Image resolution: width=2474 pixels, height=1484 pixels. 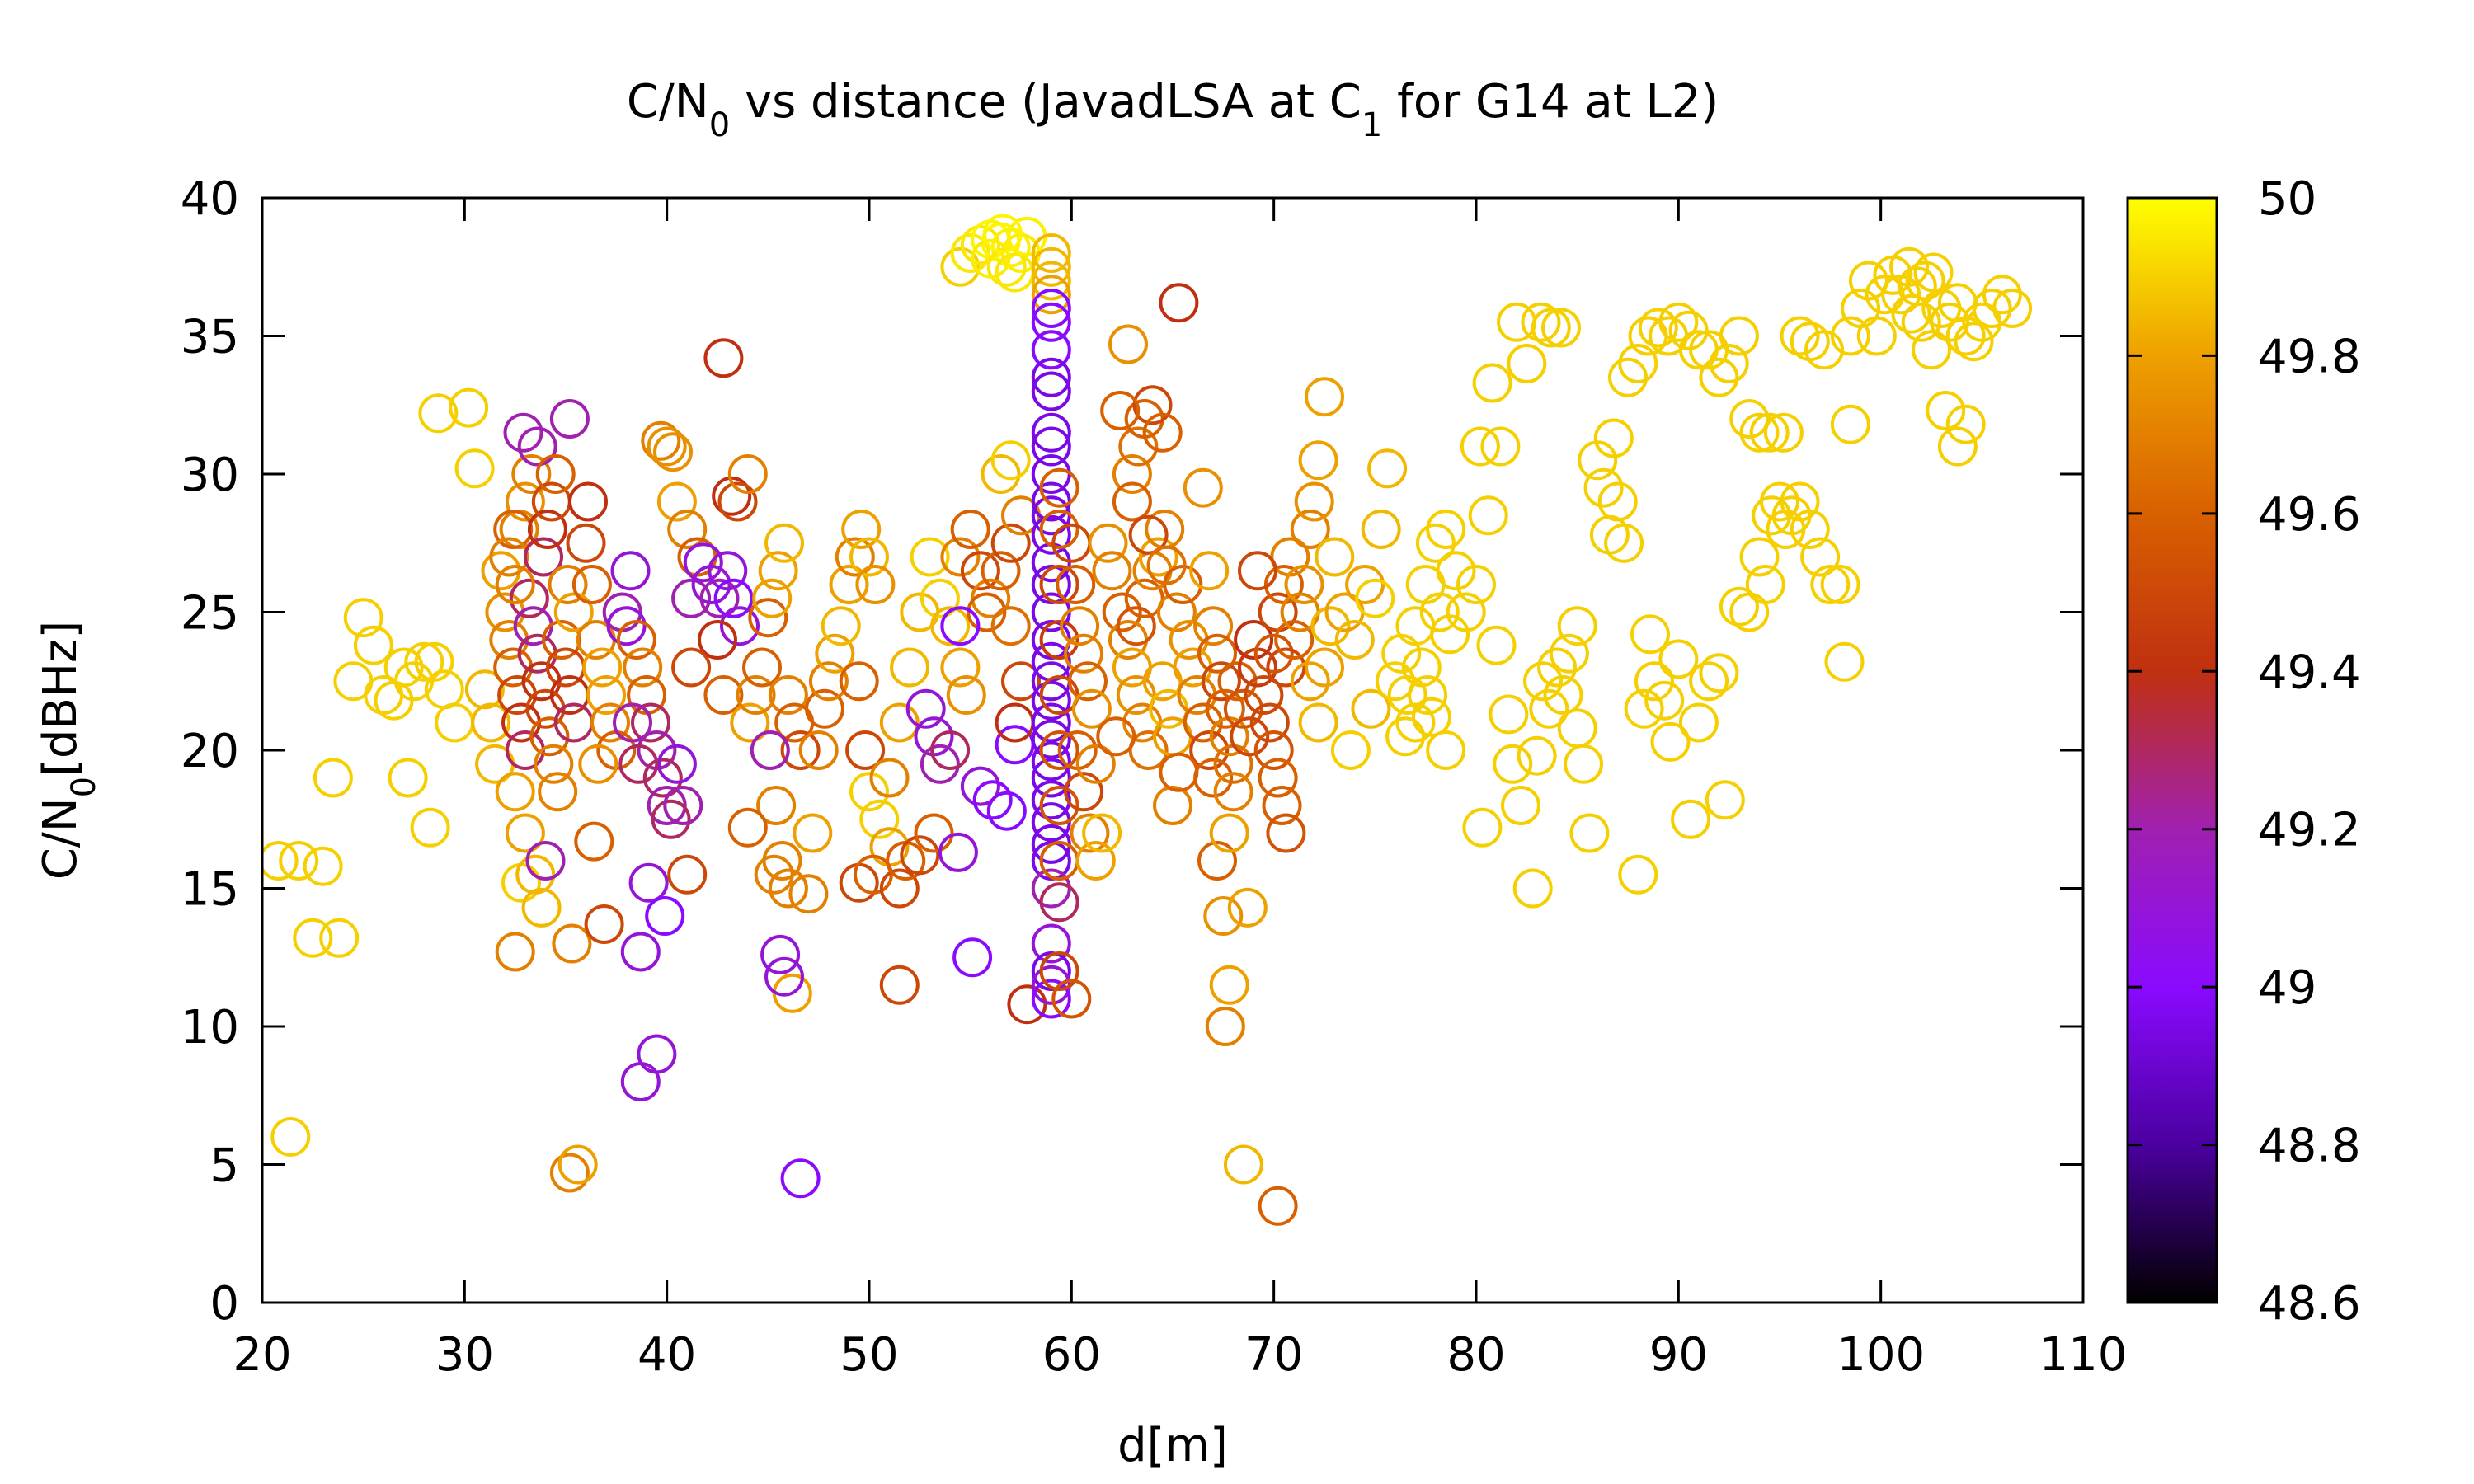 I want to click on colorbar-tick-label: 48.8, so click(x=2309, y=1146).